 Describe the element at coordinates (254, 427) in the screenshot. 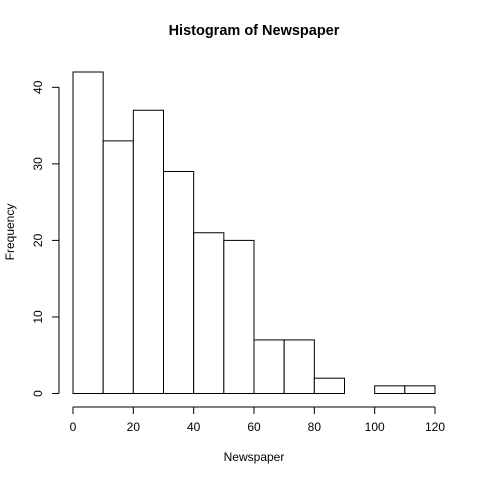

I see `x-tick-label: 60` at that location.